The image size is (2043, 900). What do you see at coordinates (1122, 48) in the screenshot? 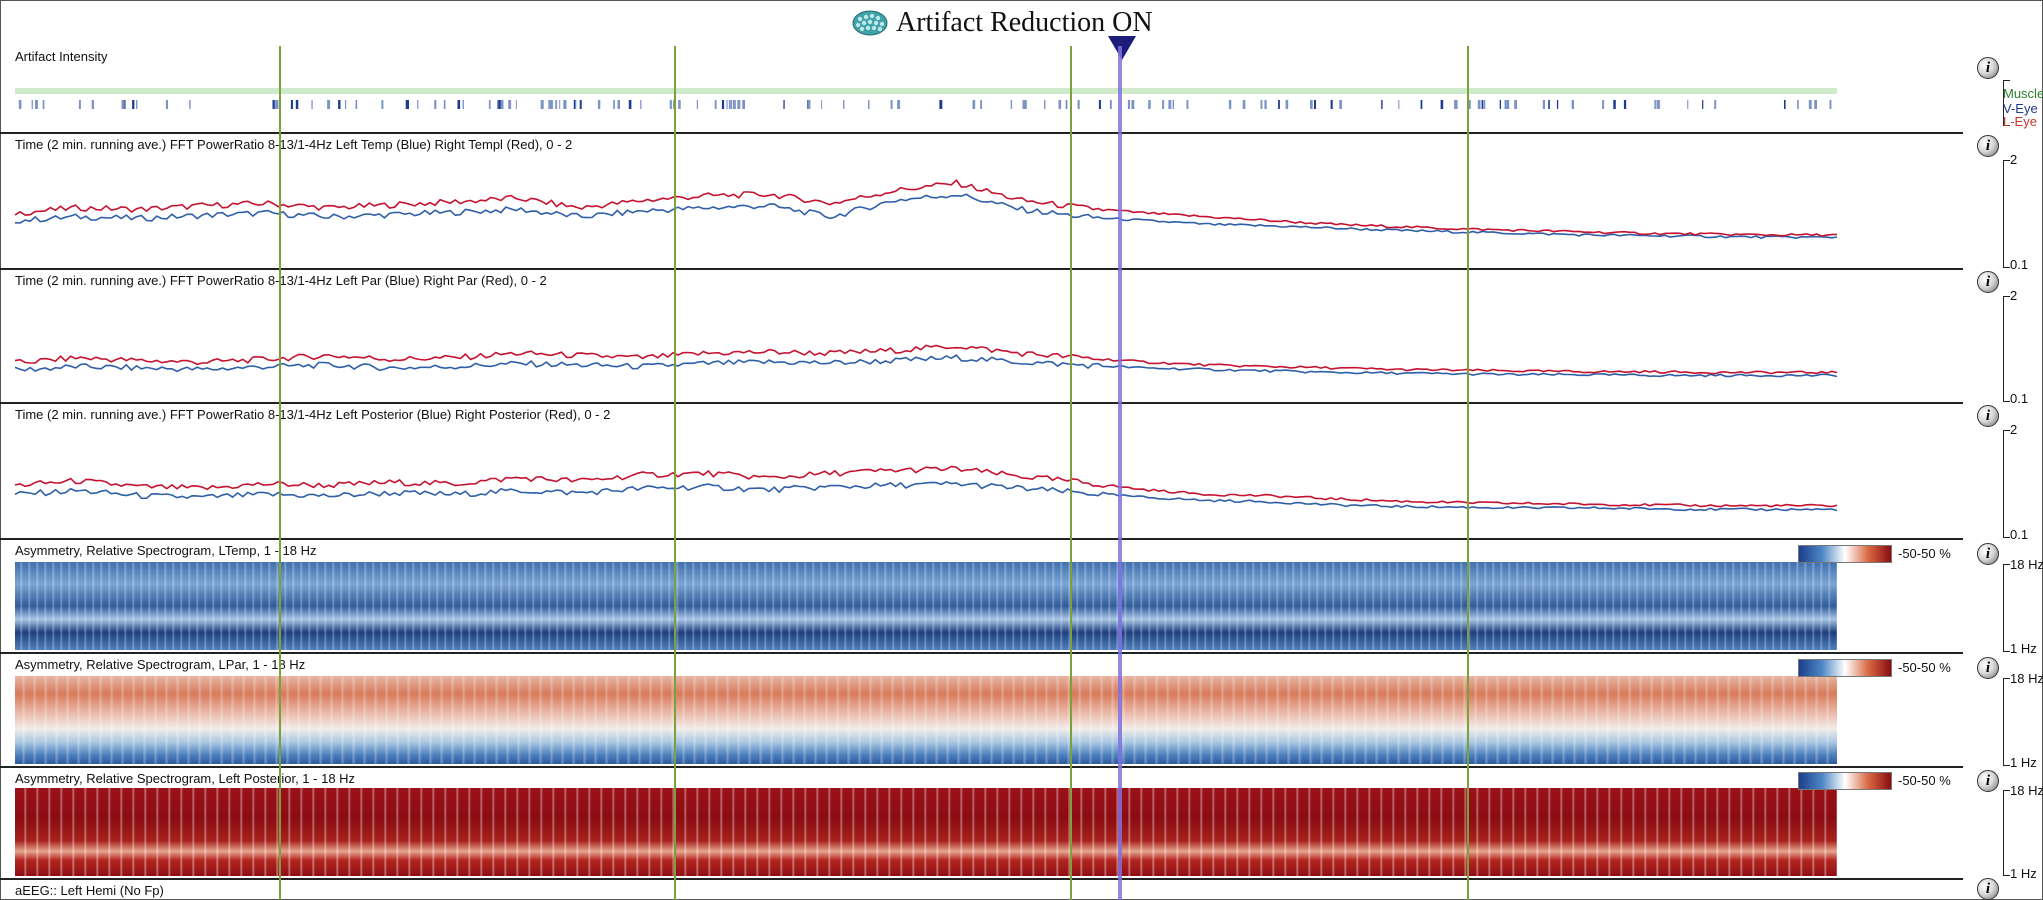
I see `time-cursor-handle` at bounding box center [1122, 48].